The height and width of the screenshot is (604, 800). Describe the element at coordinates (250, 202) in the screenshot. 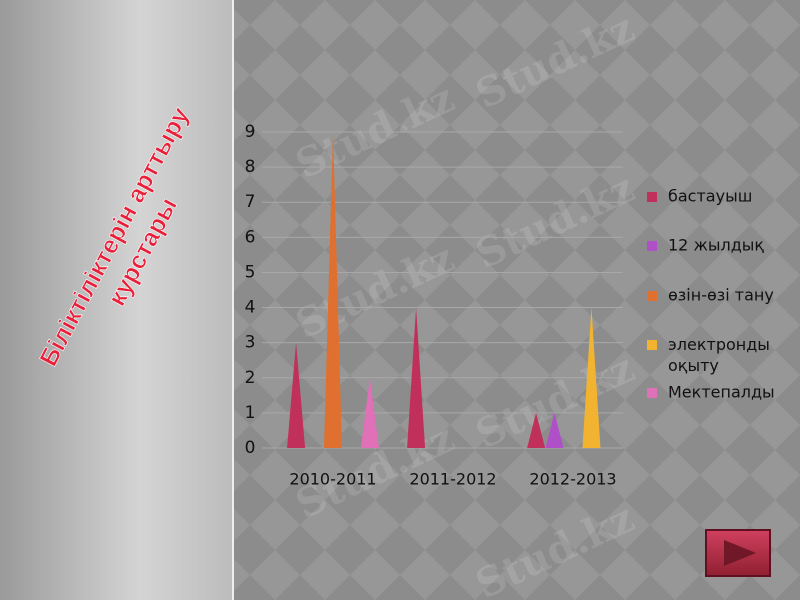

I see `y-tick-label: 7` at that location.